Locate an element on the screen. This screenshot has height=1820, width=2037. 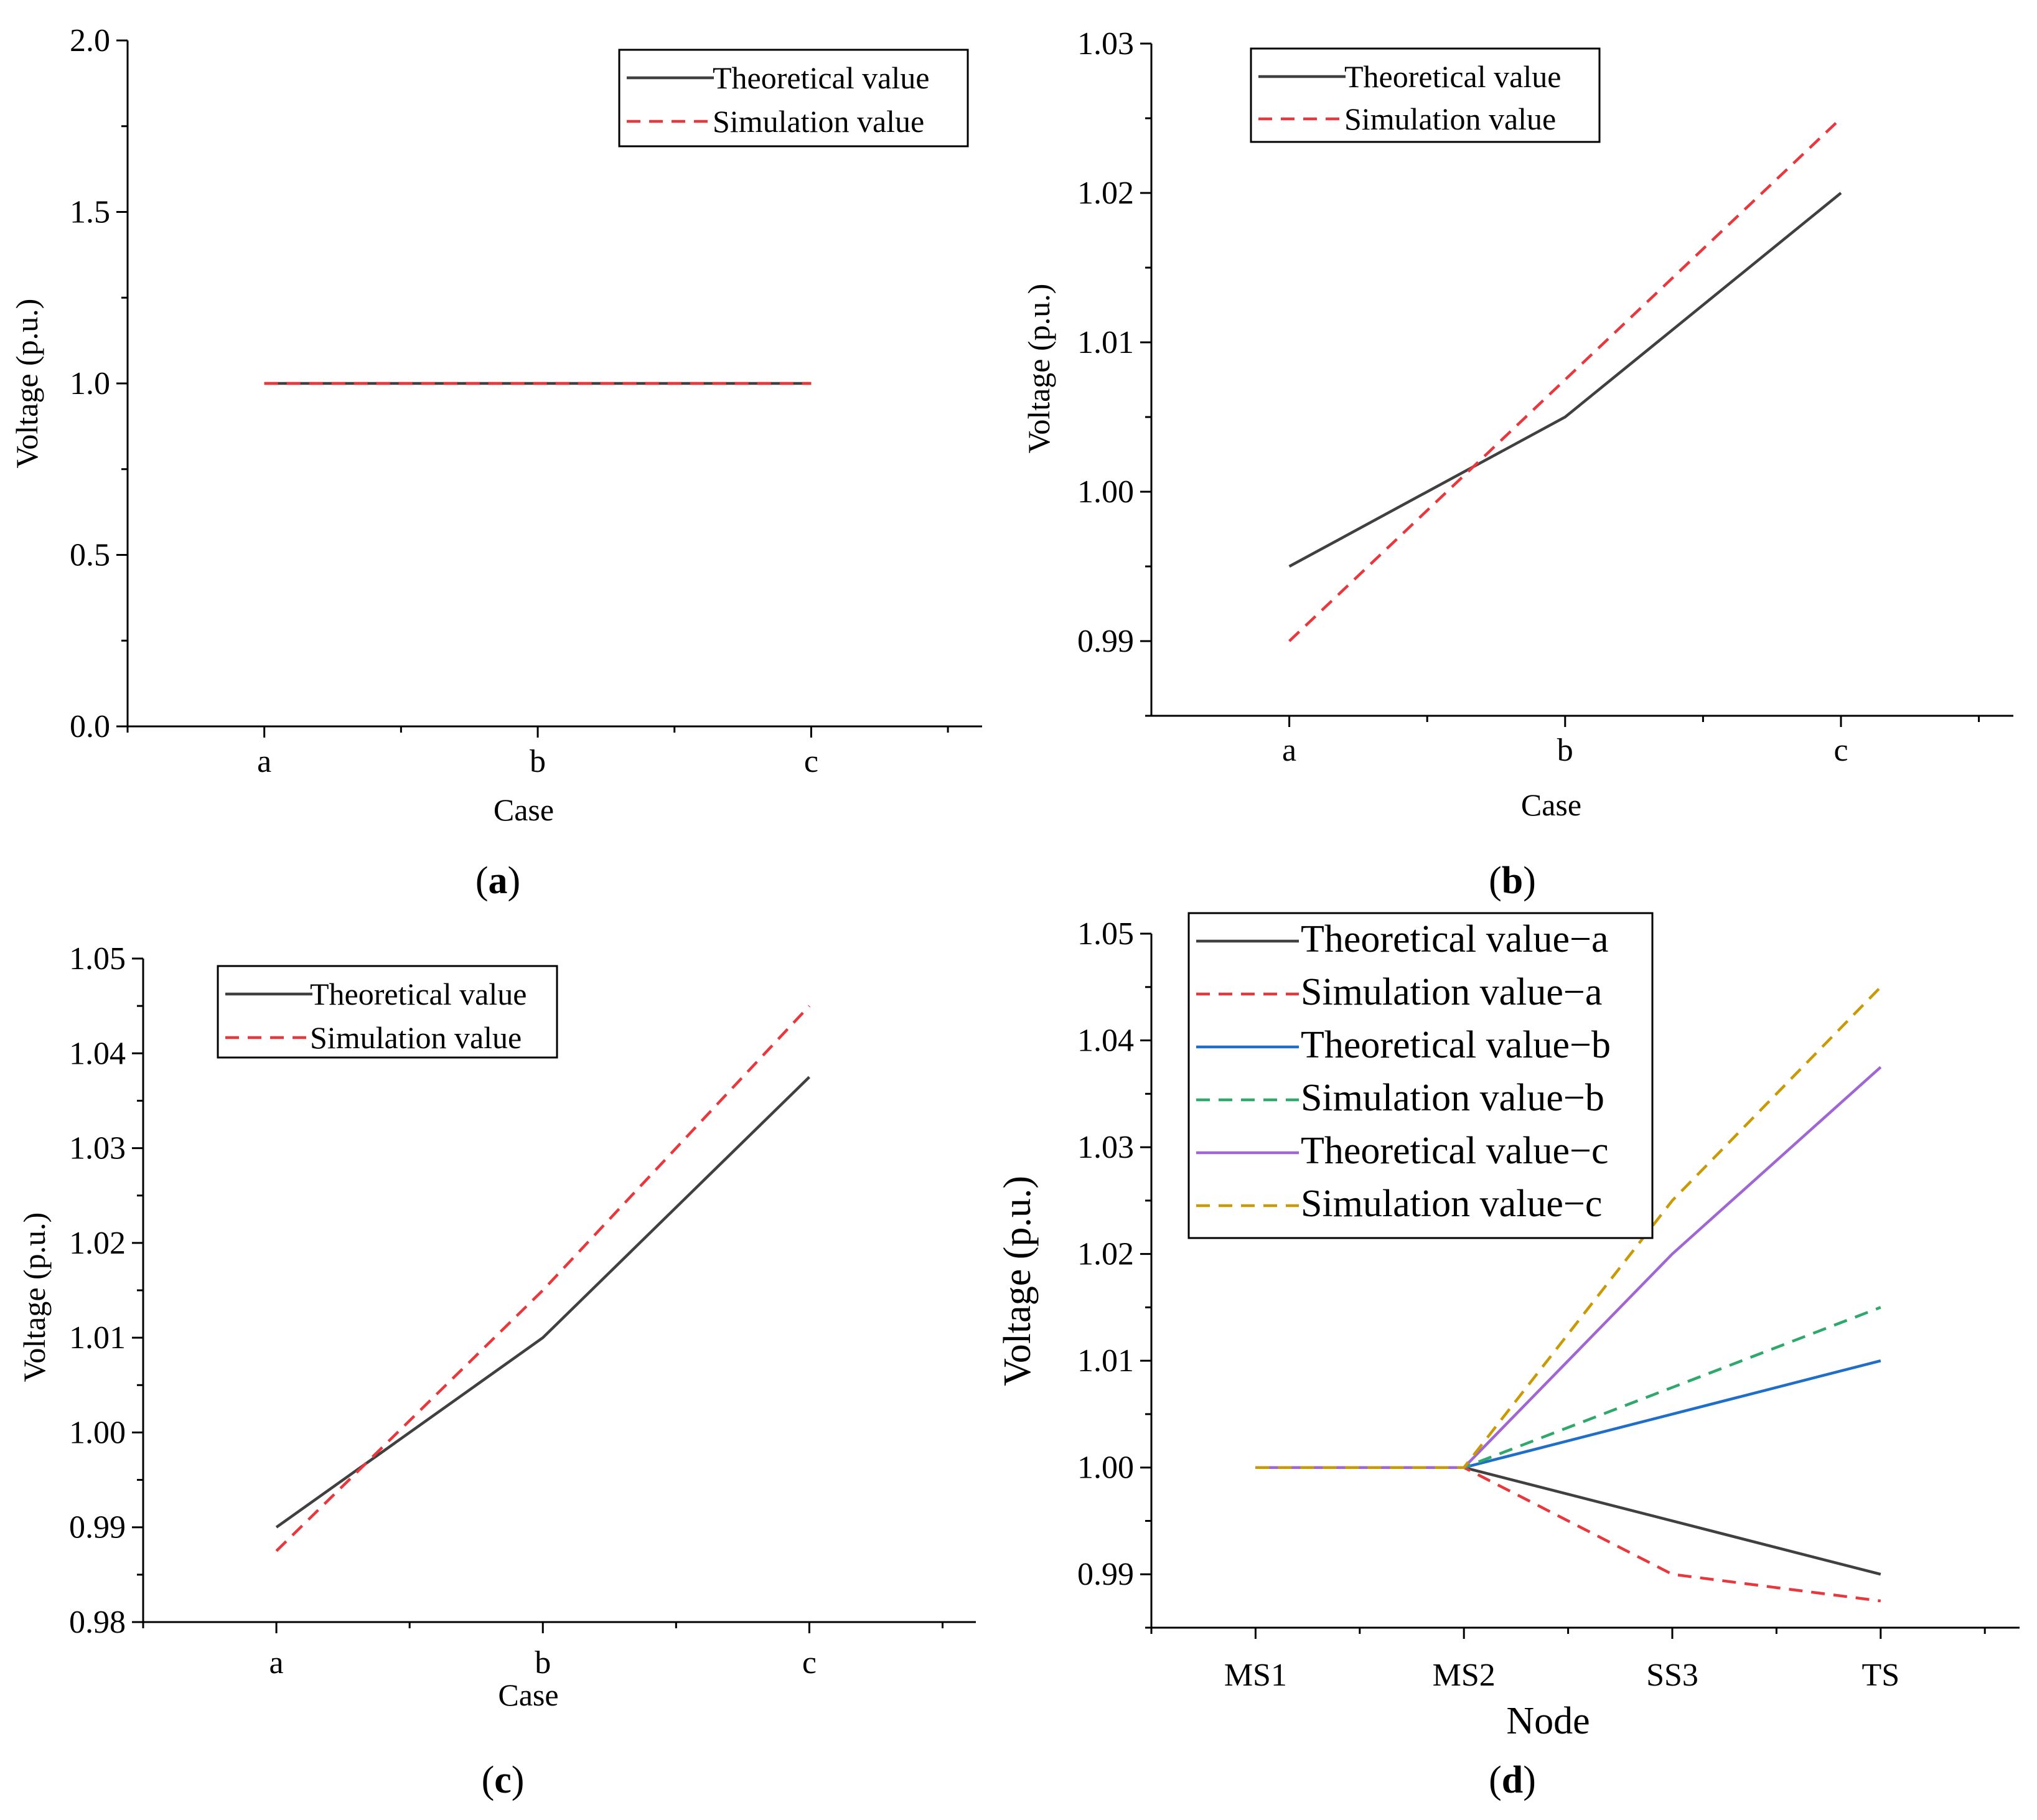
panel-letter: c is located at coordinates (503, 1780).